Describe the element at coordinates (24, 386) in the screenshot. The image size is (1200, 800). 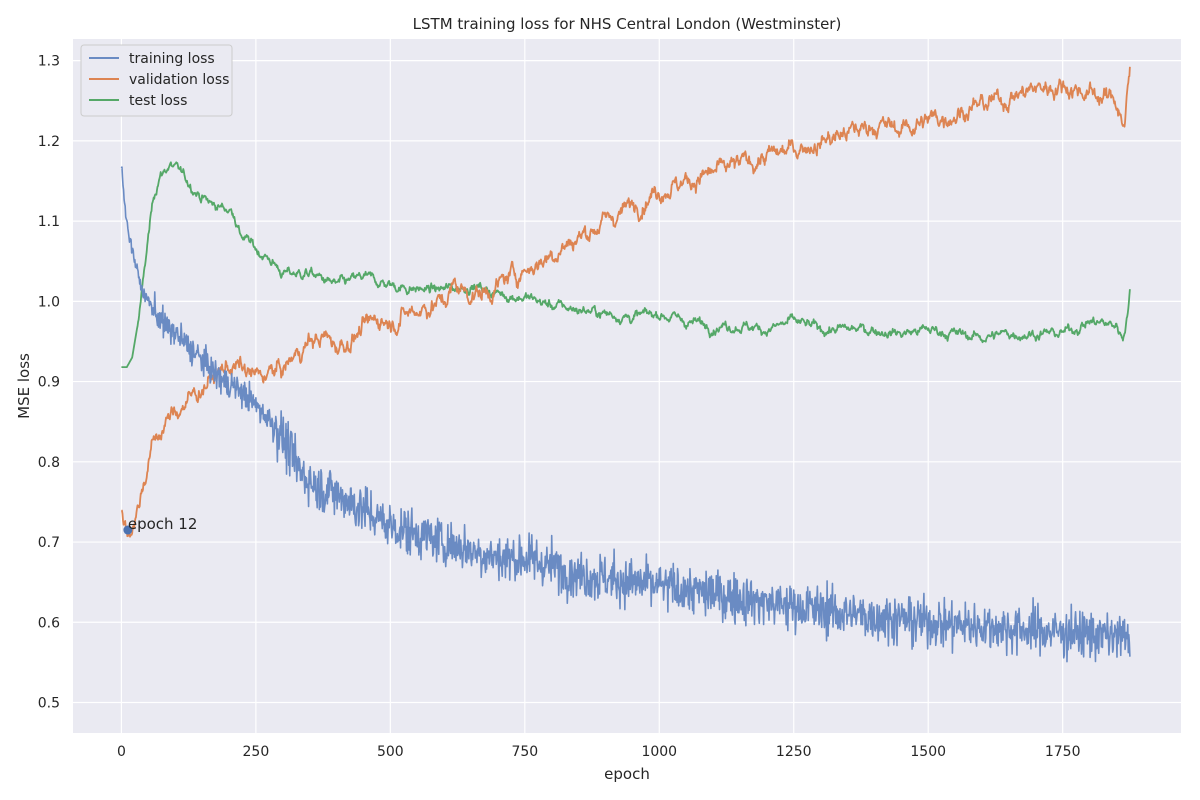
I see `y-axis-label: MSE loss` at that location.